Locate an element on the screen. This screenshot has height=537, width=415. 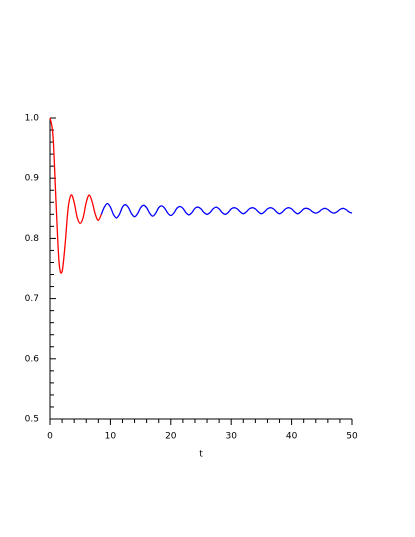
x-tick-label: 0 is located at coordinates (50, 437).